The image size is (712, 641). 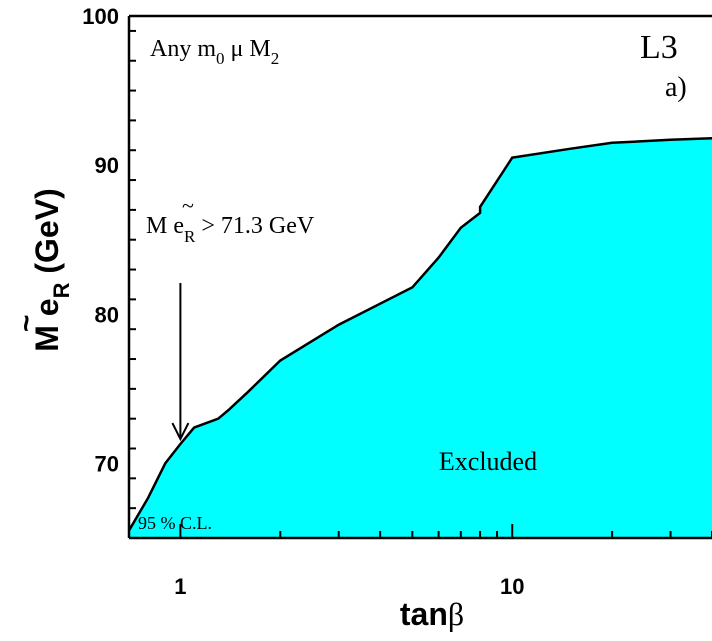 I want to click on any-parameters-annotation: Any m0 μ M2, so click(x=214, y=52).